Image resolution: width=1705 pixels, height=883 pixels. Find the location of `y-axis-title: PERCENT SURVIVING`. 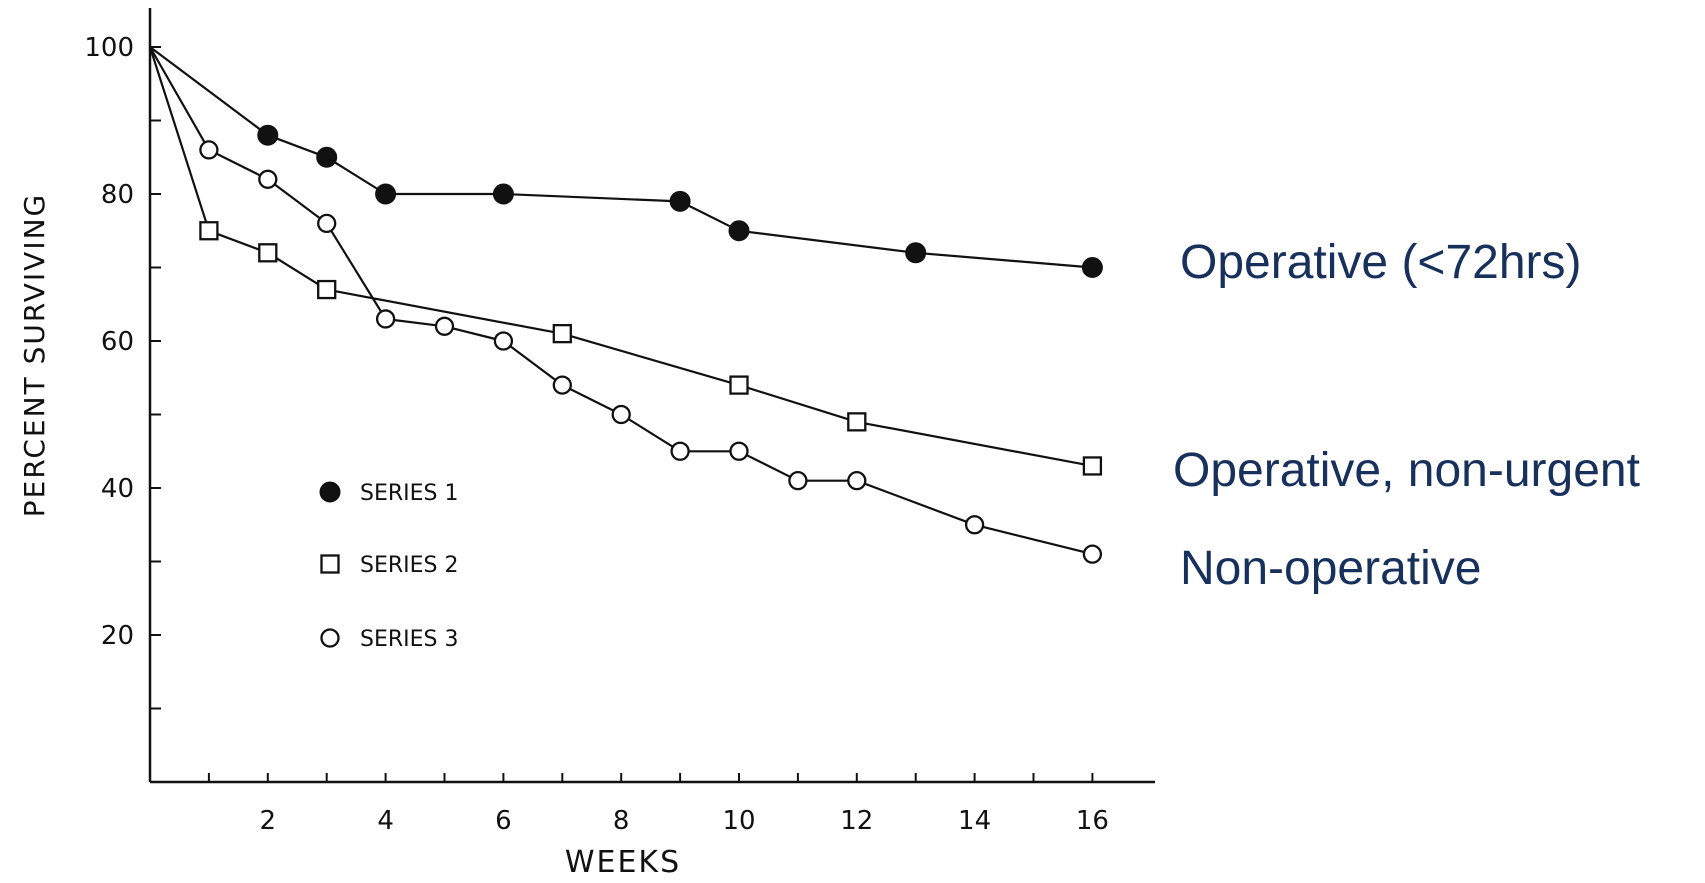

y-axis-title: PERCENT SURVIVING is located at coordinates (34, 355).